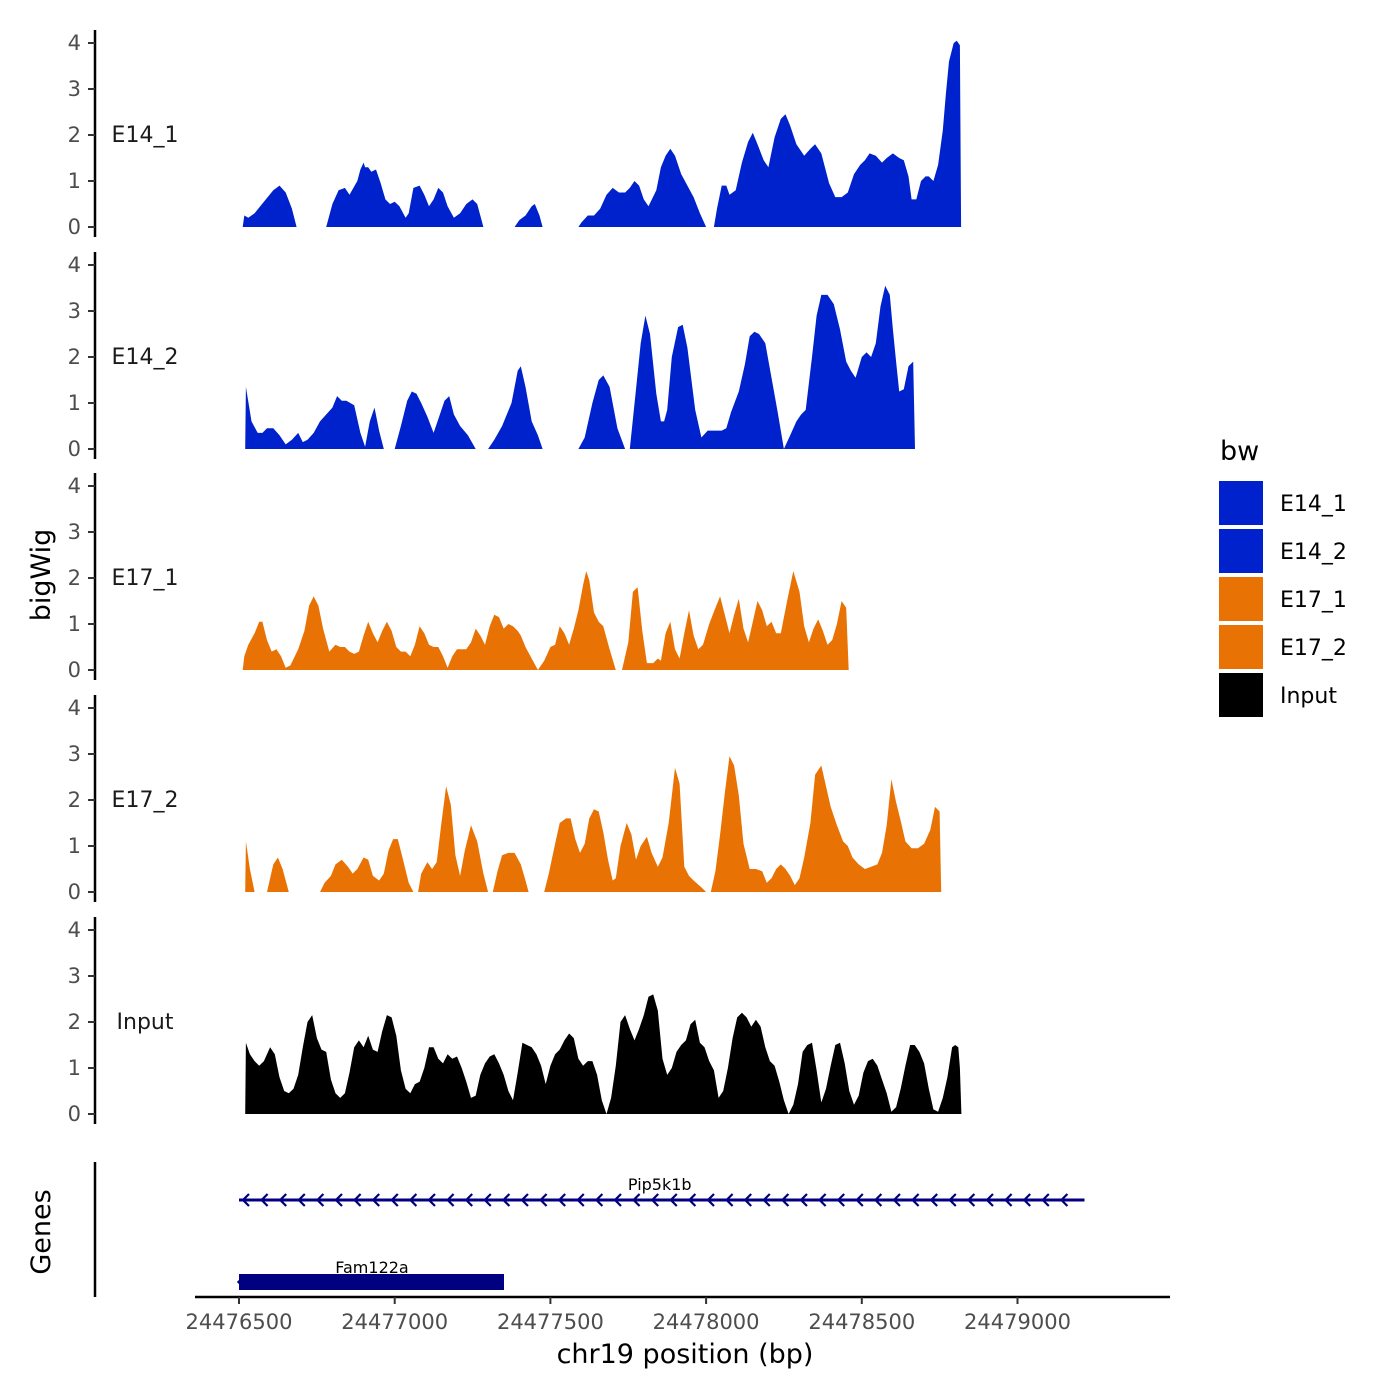 The image size is (1400, 1400). What do you see at coordinates (1017, 1322) in the screenshot?
I see `x-tick-label: 24479000` at bounding box center [1017, 1322].